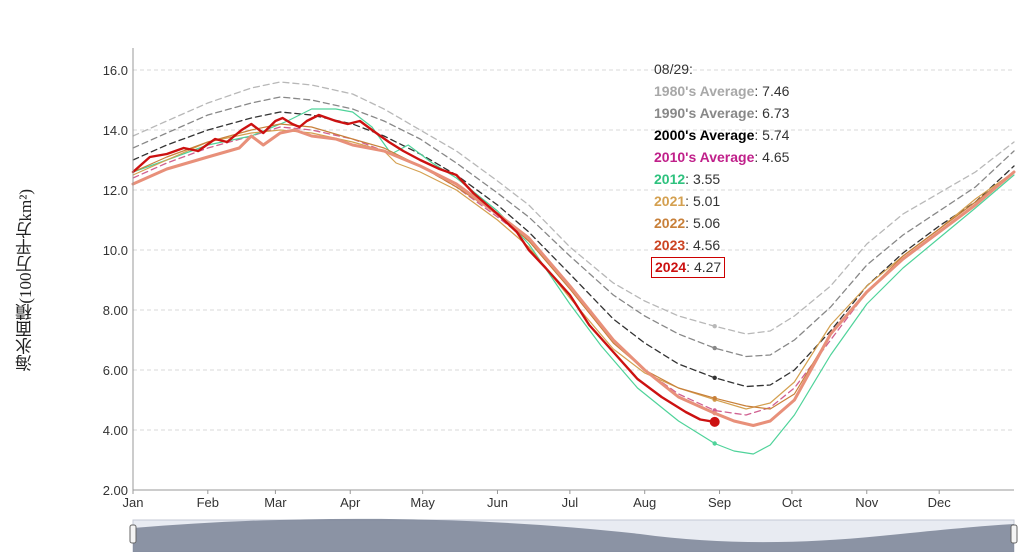  I want to click on x-tick-label: Oct, so click(792, 502).